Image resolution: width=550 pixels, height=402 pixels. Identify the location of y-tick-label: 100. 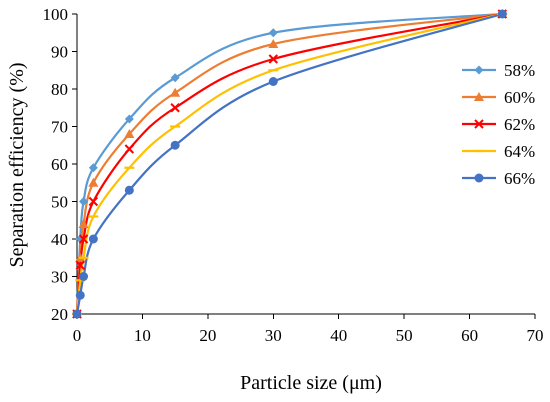
(56, 14).